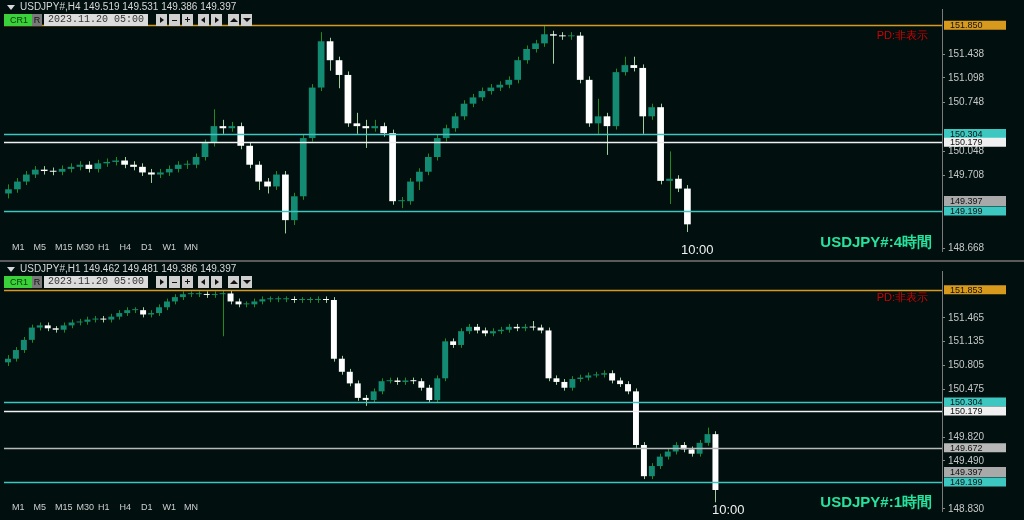  What do you see at coordinates (966, 317) in the screenshot?
I see `y-tick-label: 151.465` at bounding box center [966, 317].